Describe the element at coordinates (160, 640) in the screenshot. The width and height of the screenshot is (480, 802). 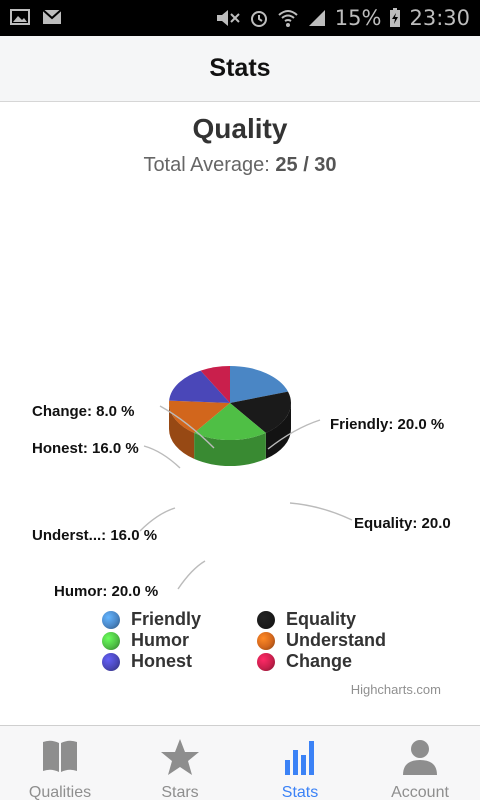
I see `legend-label: Humor` at that location.